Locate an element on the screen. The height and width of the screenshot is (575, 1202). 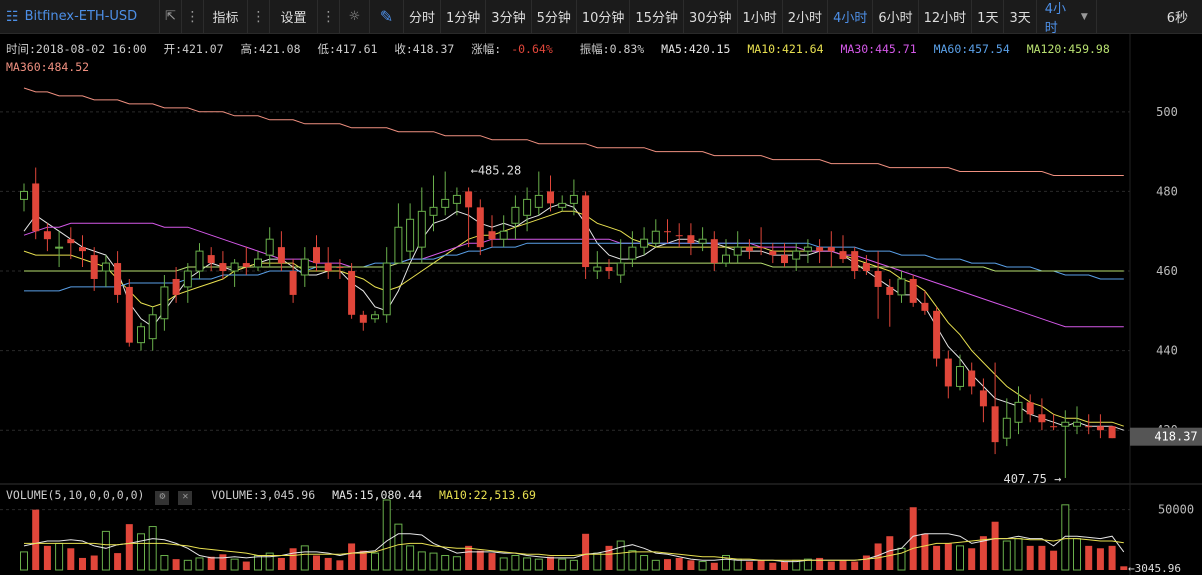
draw-pen-icon: ✎ is located at coordinates (387, 16).